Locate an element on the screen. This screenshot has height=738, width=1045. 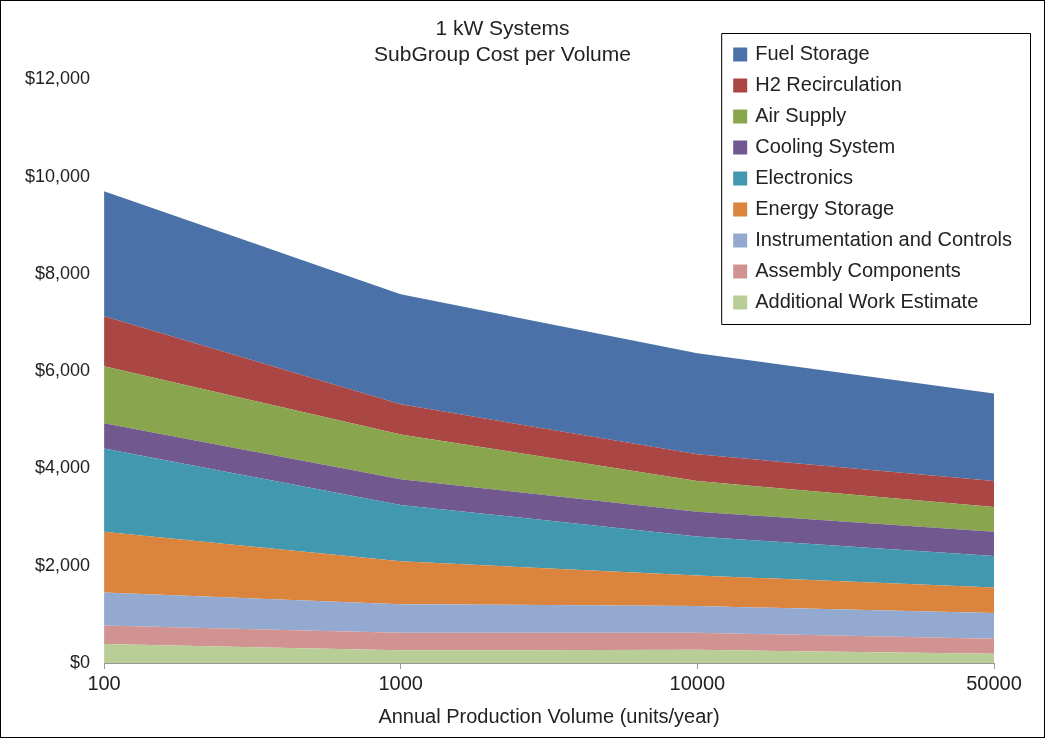
y-tick-label: $4,000 is located at coordinates (63, 467).